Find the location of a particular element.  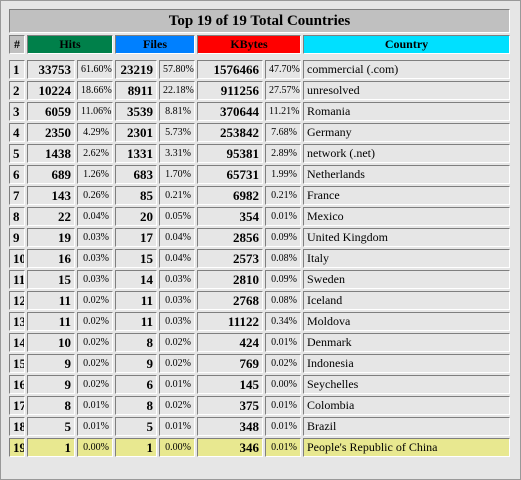

table-cell: Indonesia is located at coordinates (406, 363).